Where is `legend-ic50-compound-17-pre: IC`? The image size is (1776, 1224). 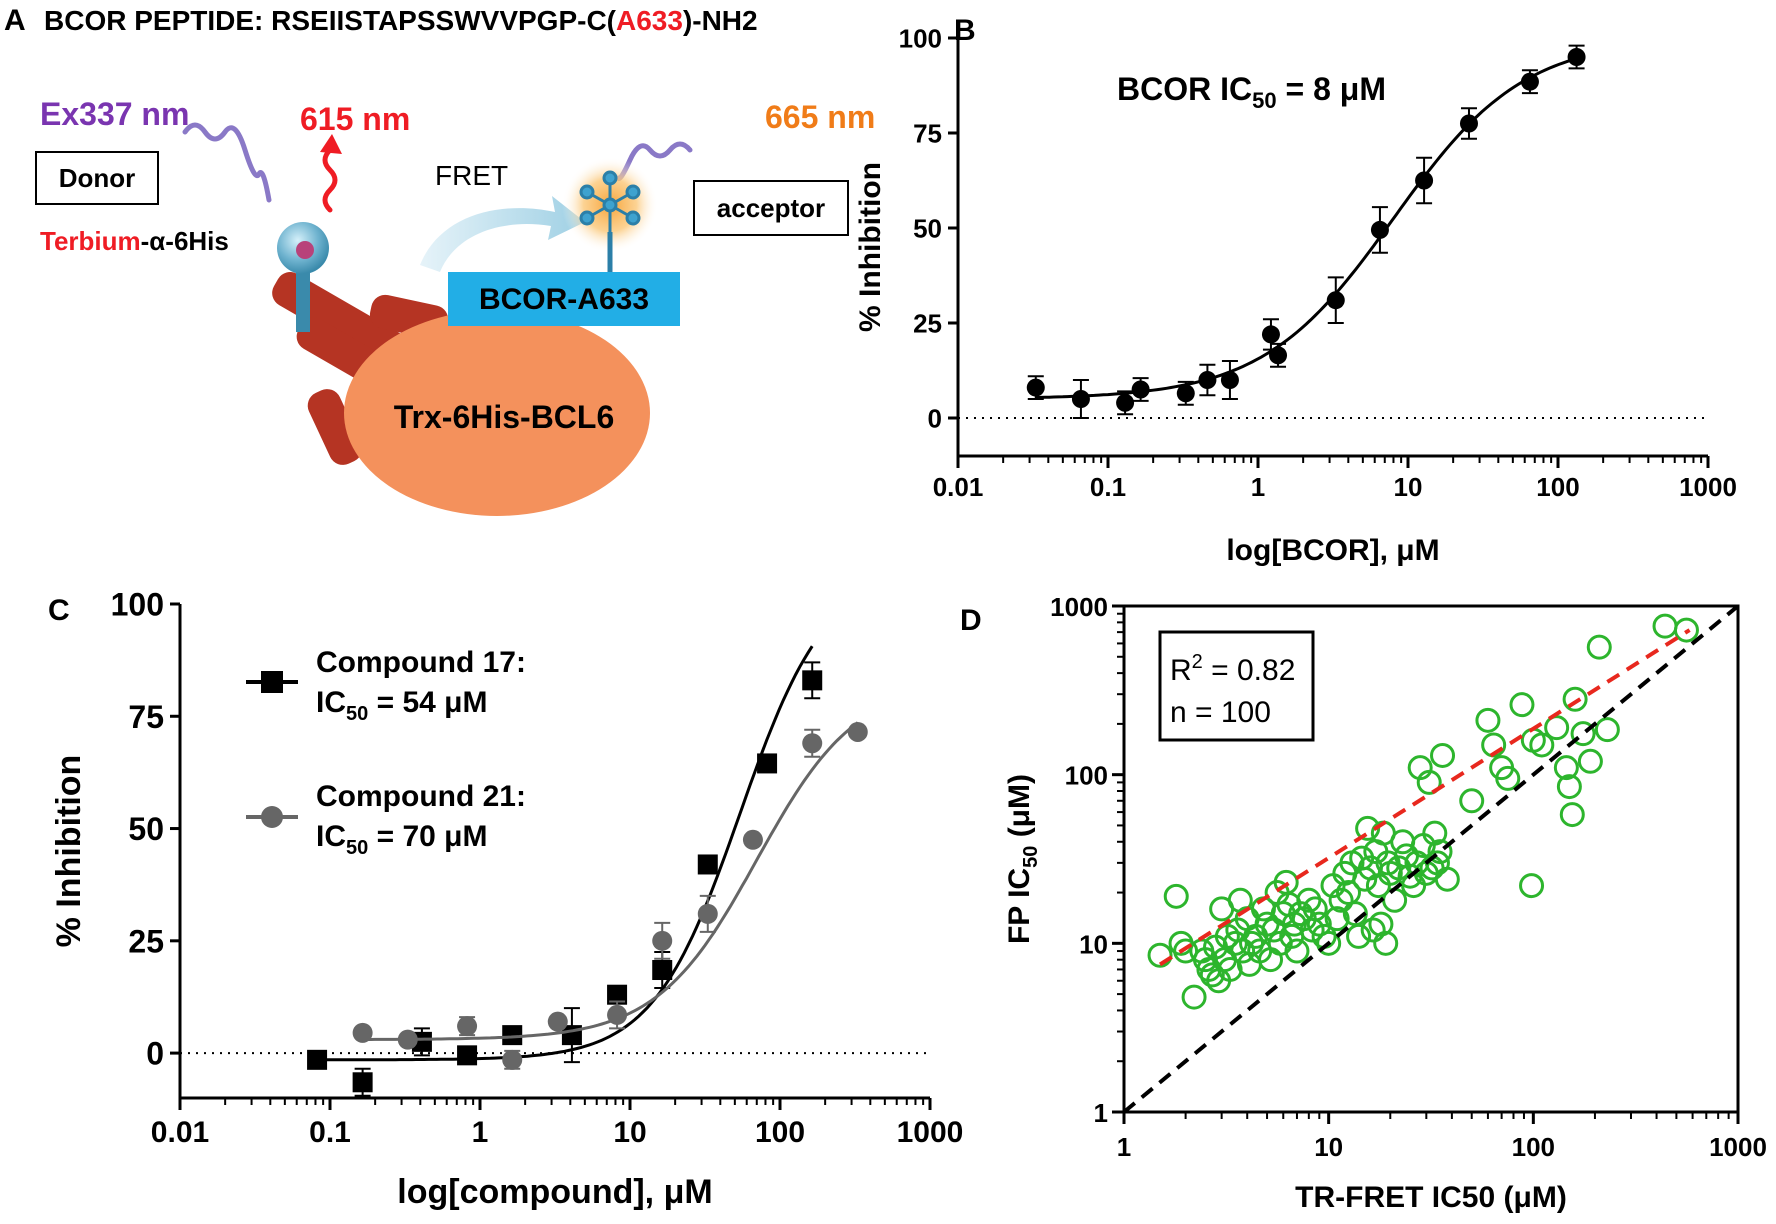
legend-ic50-compound-17-pre: IC is located at coordinates (331, 702).